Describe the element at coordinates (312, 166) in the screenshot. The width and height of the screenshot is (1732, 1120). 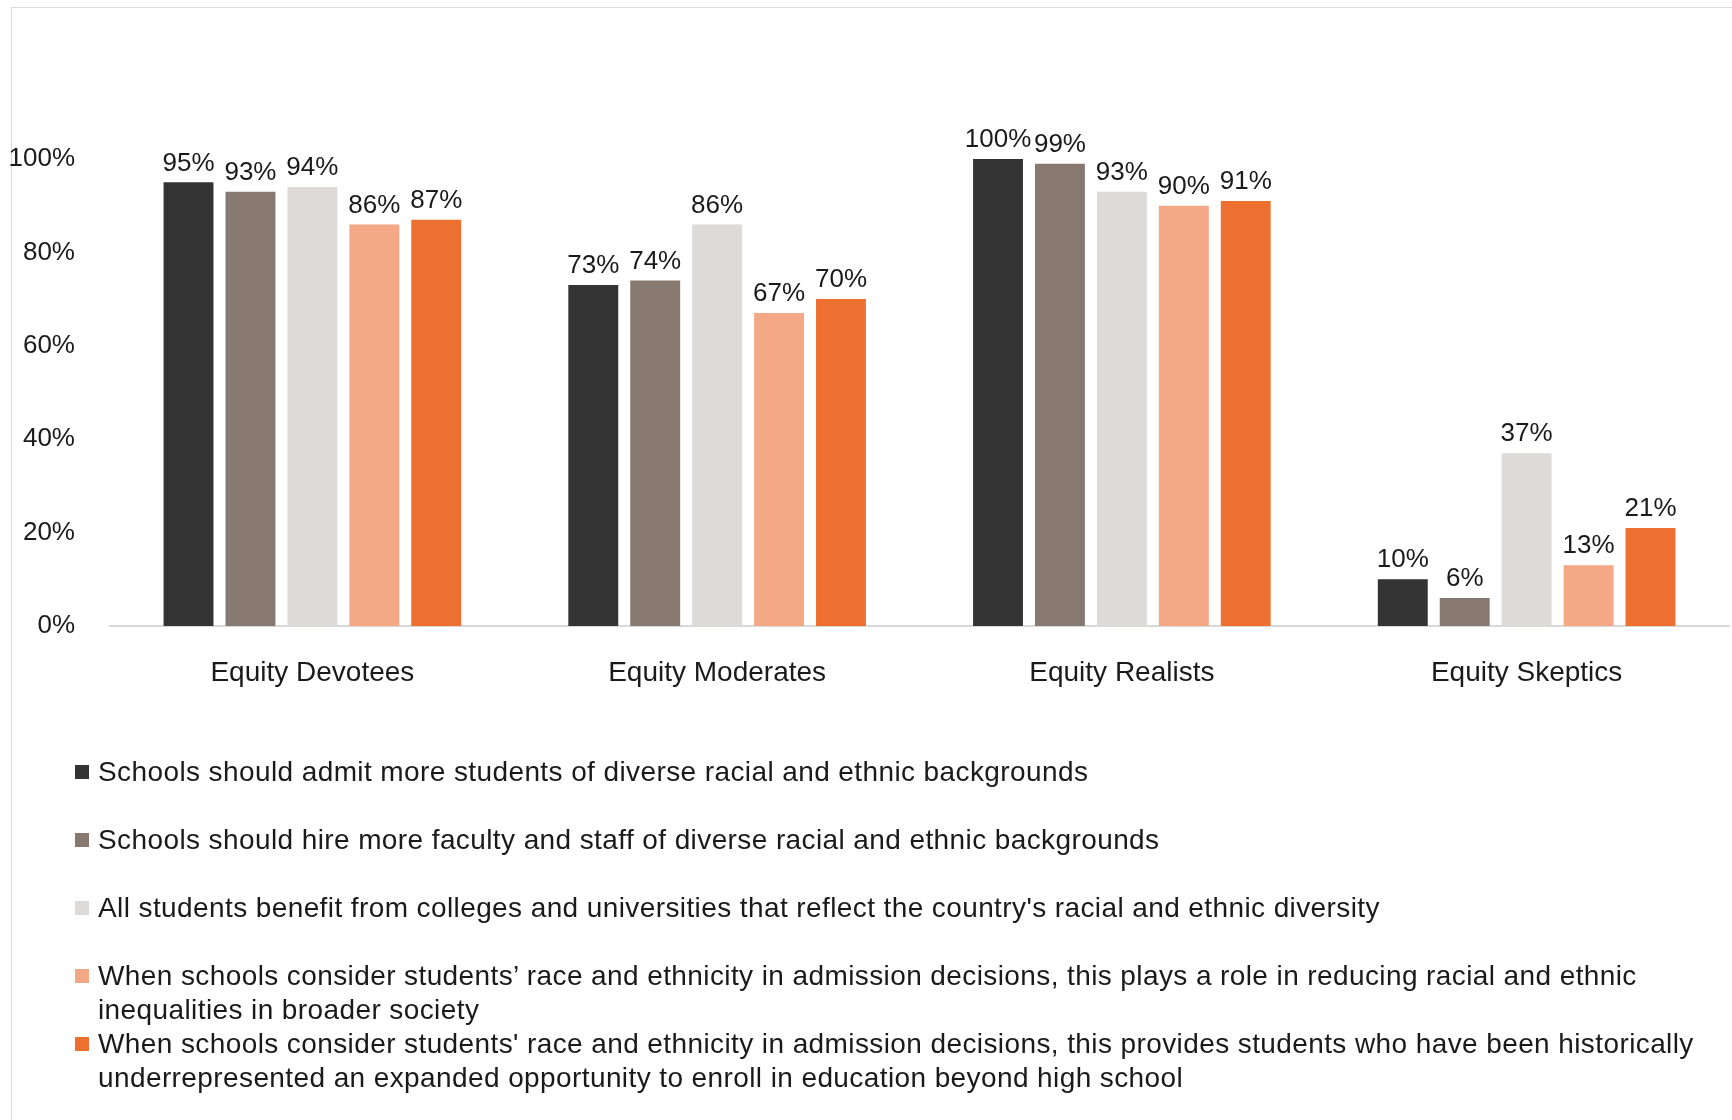
I see `data-label: 94%` at that location.